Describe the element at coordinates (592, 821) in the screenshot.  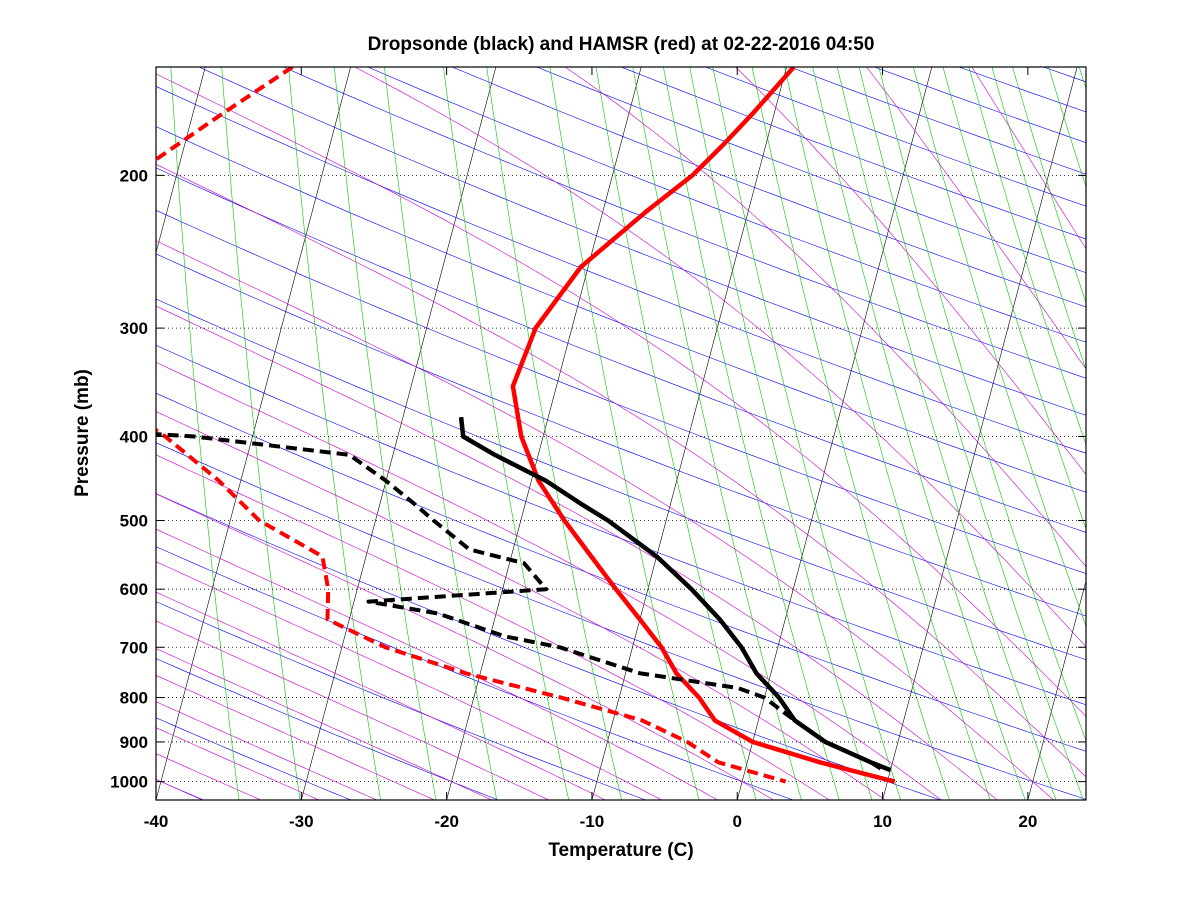
I see `x-tick-label: -10` at that location.